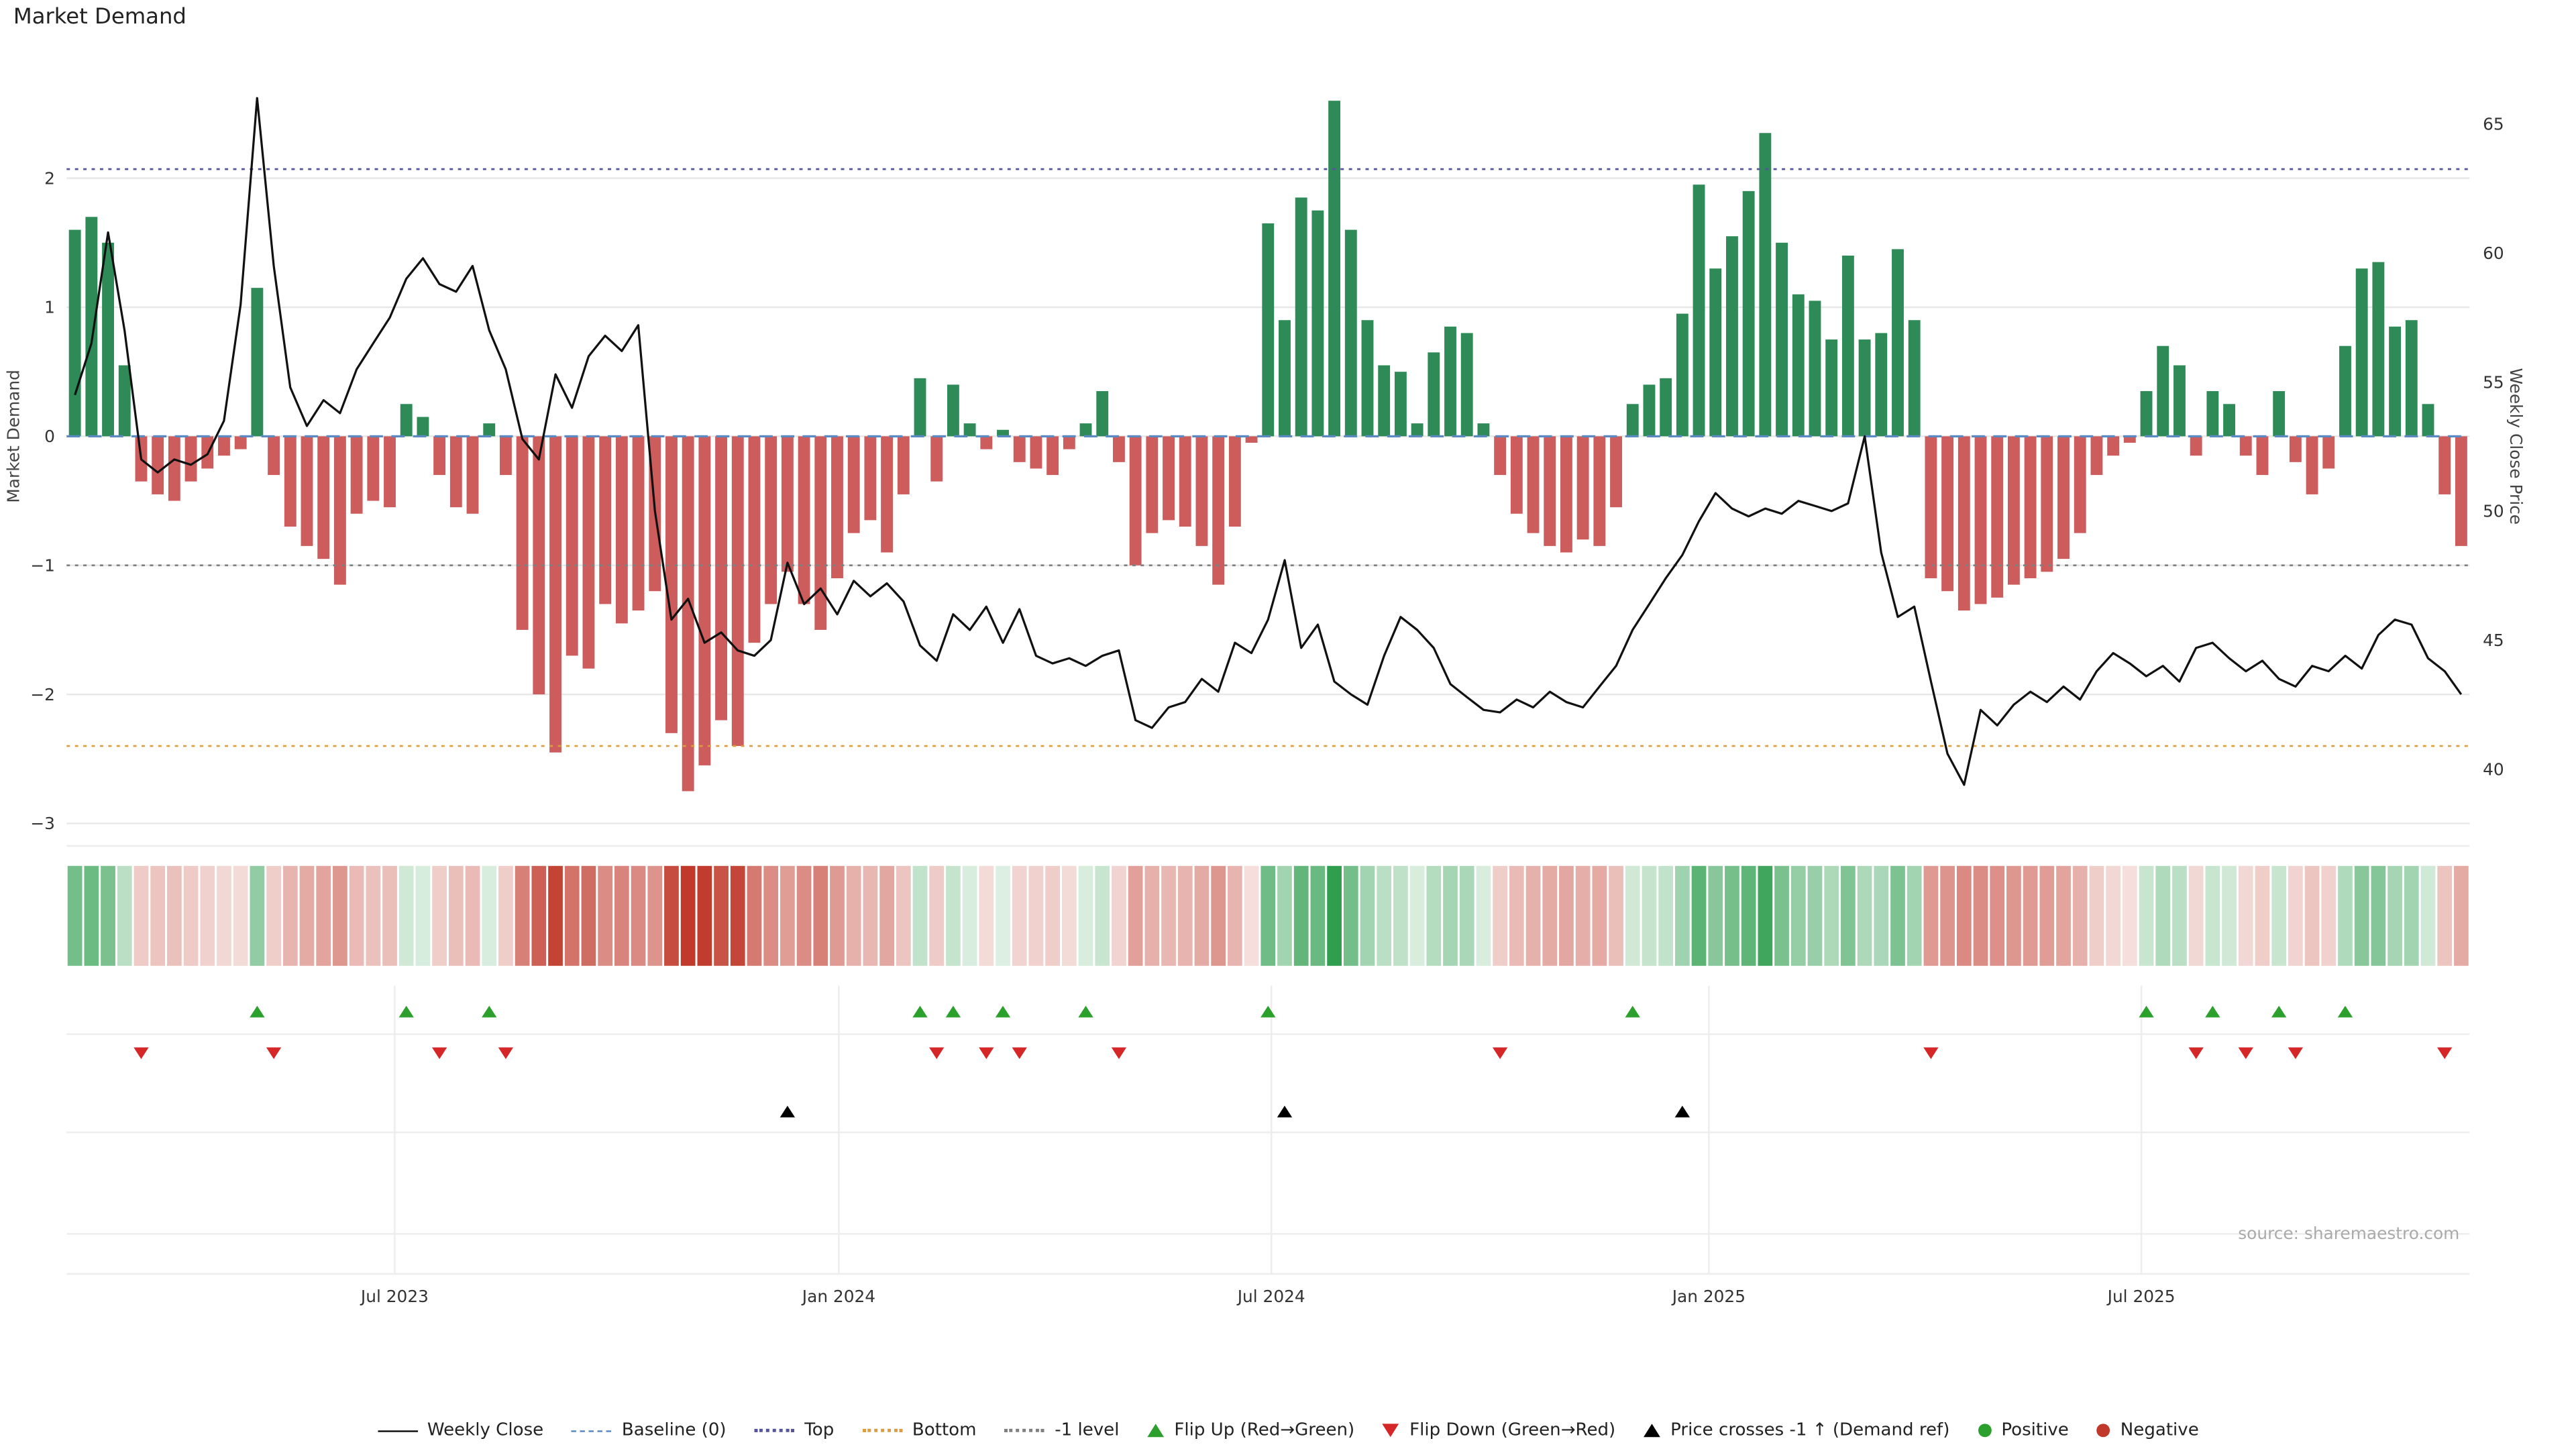 This screenshot has width=2576, height=1449. What do you see at coordinates (674, 1430) in the screenshot?
I see `legend-label: Baseline (0)` at bounding box center [674, 1430].